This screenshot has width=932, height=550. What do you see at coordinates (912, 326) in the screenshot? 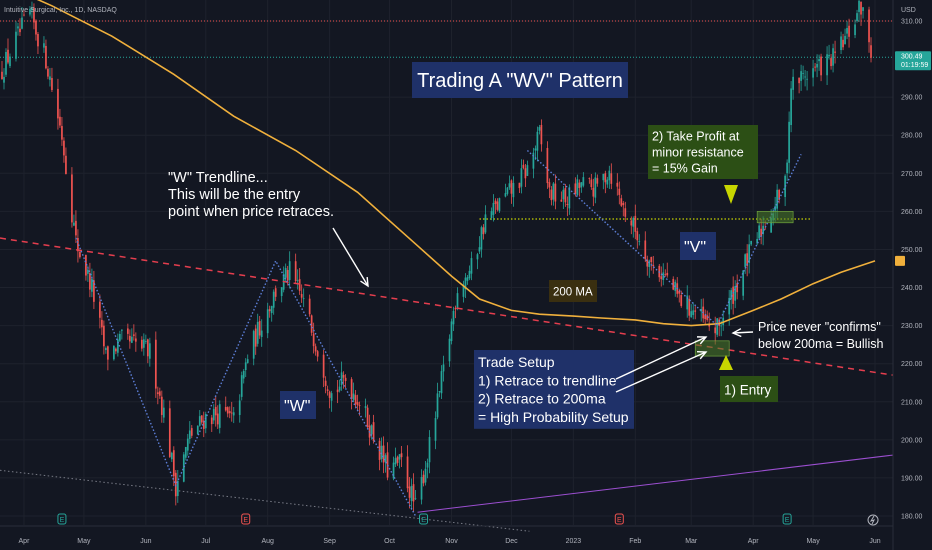
I see `price-tick-label: 230.00` at bounding box center [912, 326].